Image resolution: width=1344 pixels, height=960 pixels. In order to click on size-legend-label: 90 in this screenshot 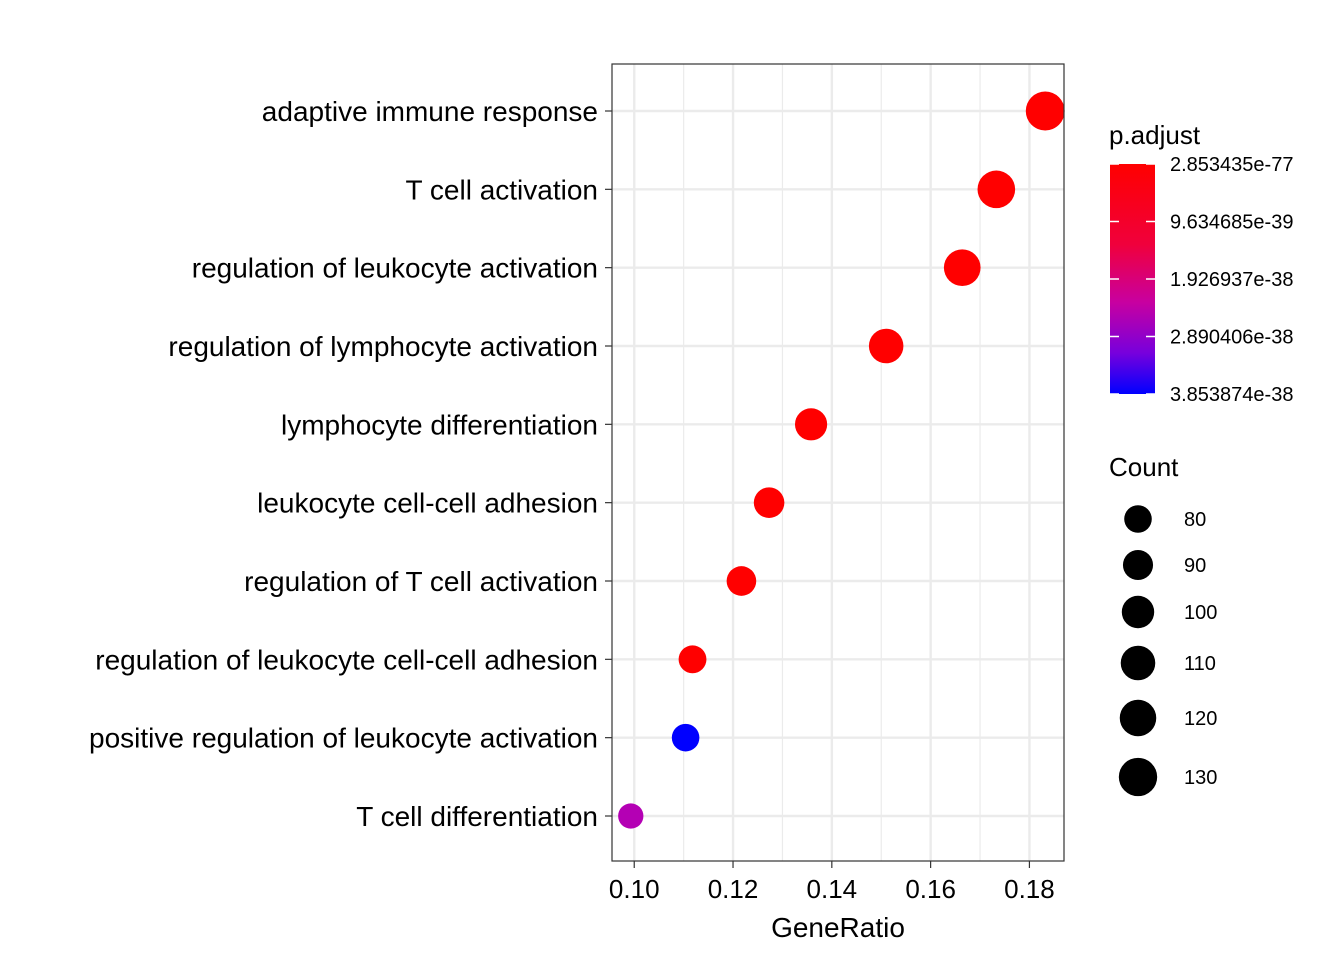, I will do `click(1195, 566)`.